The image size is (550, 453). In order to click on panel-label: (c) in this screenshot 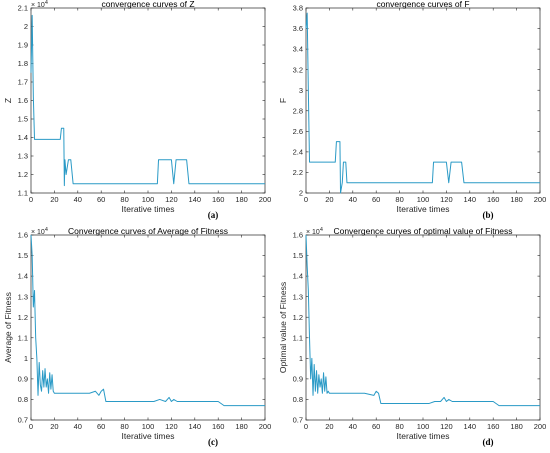, I will do `click(213, 442)`.